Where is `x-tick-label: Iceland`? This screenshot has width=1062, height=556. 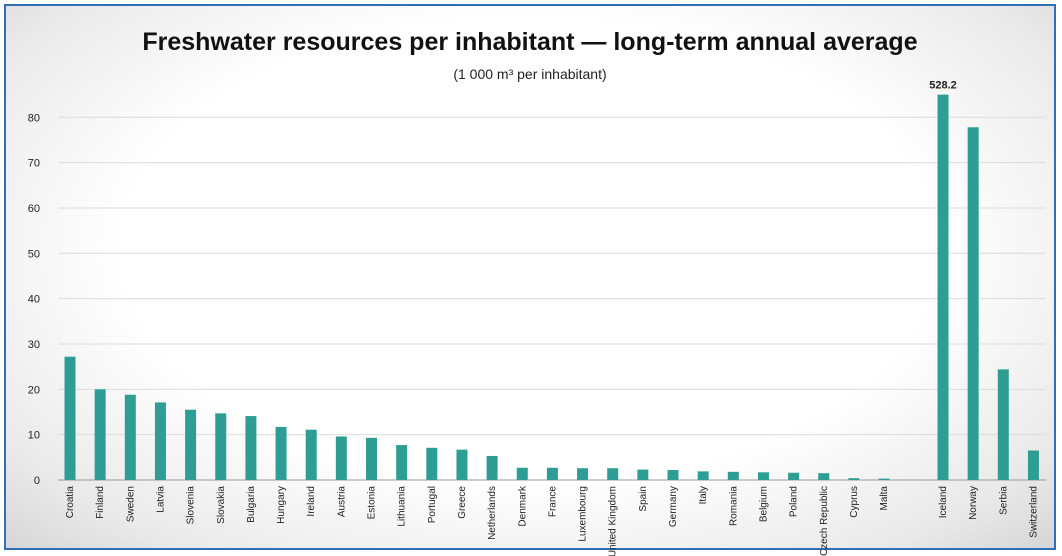
x-tick-label: Iceland is located at coordinates (943, 502).